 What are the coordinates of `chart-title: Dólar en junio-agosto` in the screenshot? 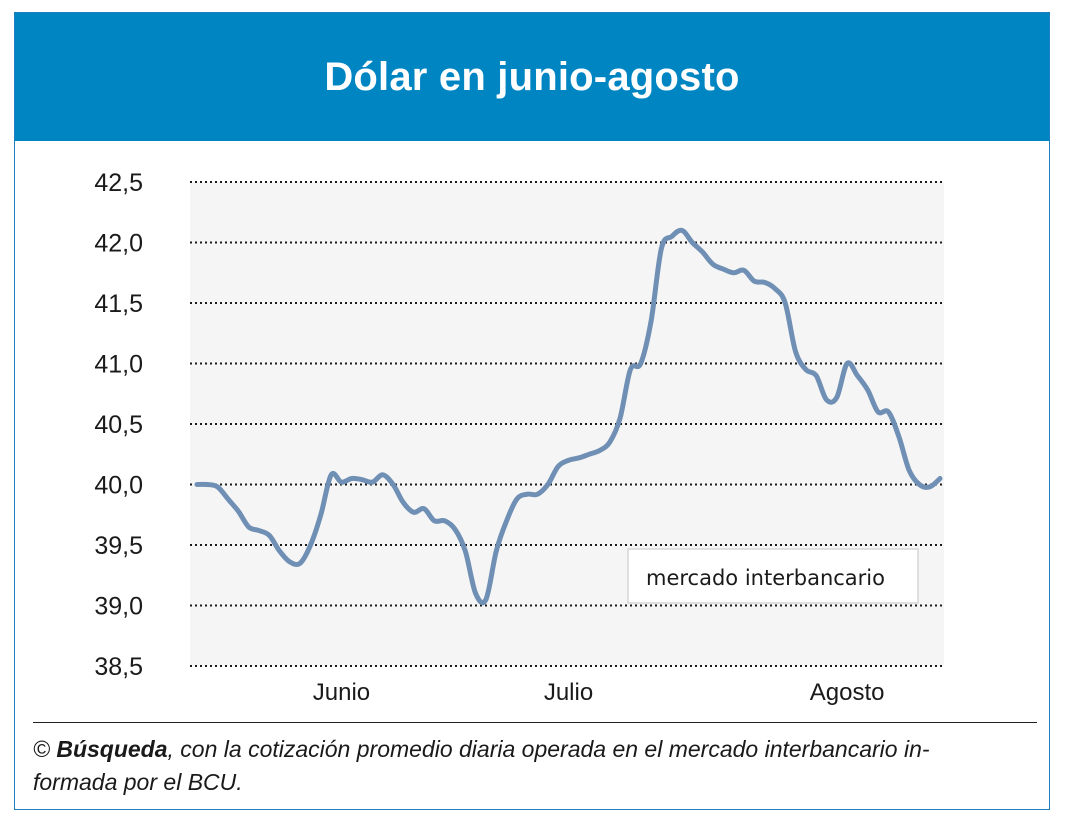 It's located at (532, 76).